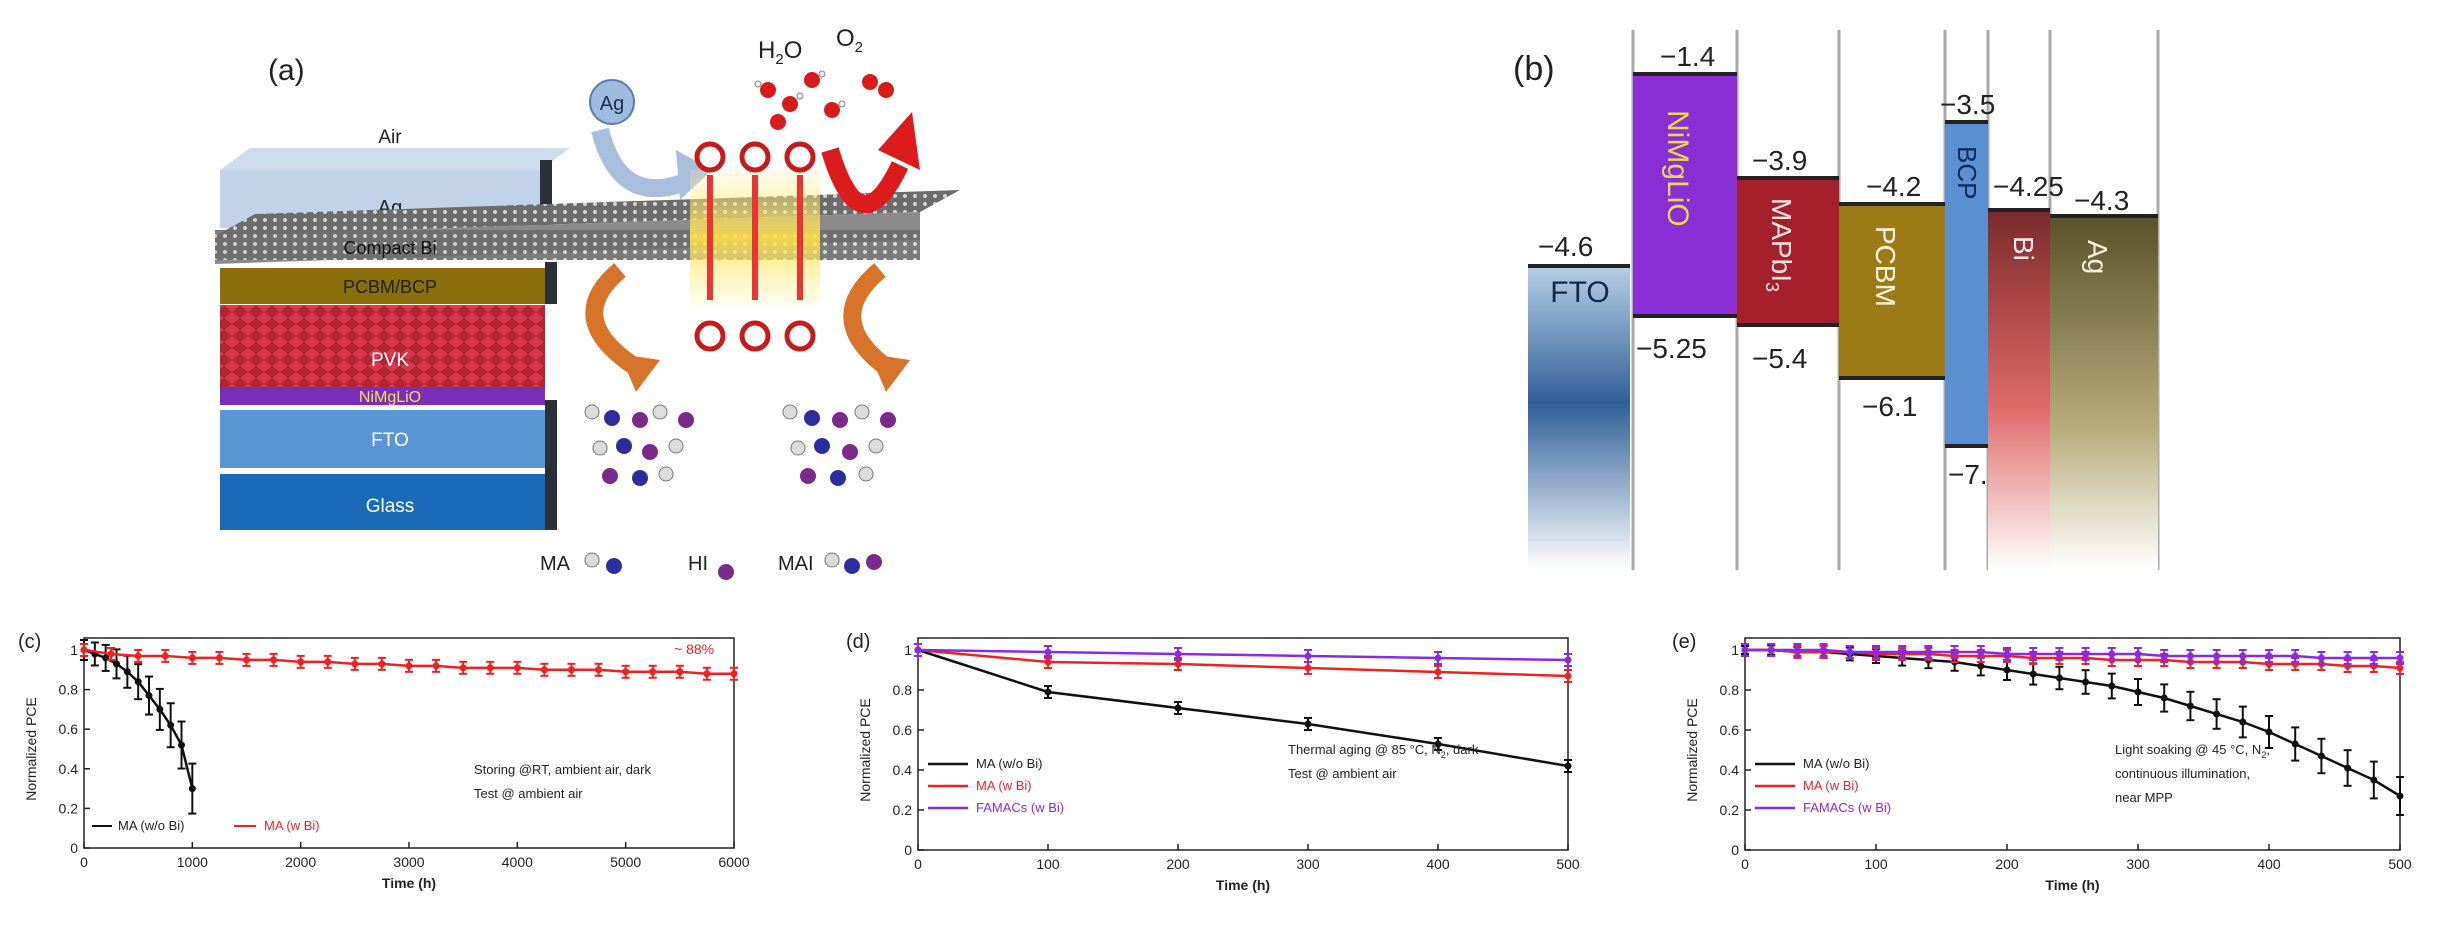  I want to click on layer-pvk: PVK, so click(382, 346).